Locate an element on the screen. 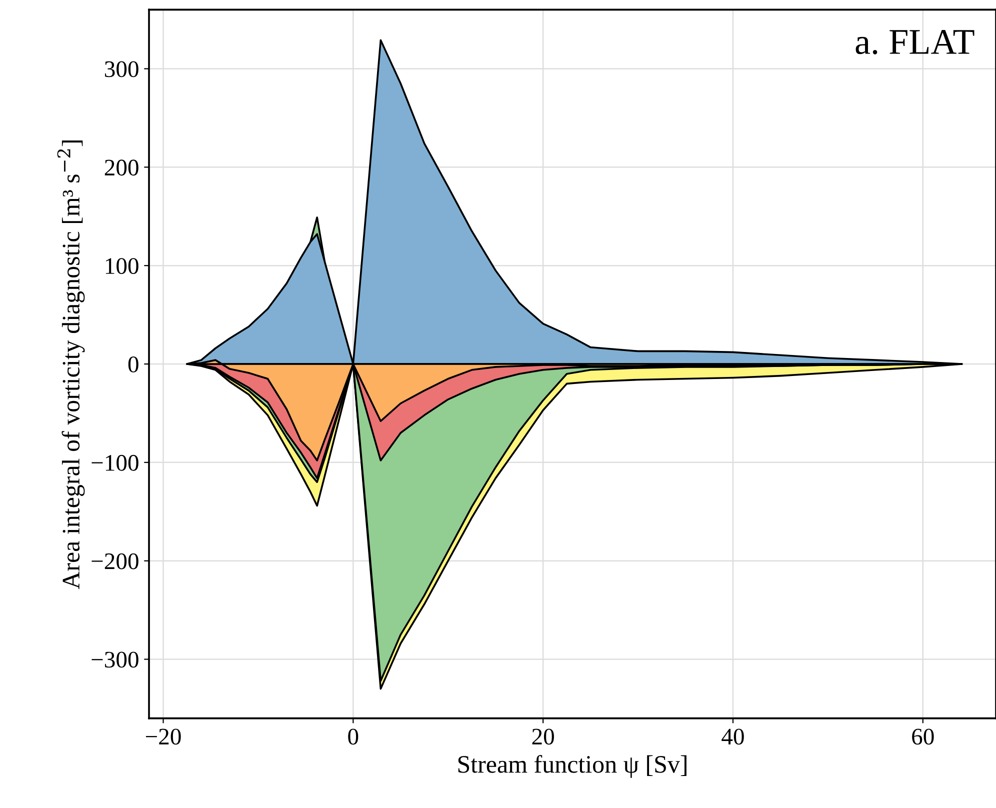 This screenshot has width=996, height=808. x-tick-label: 20 is located at coordinates (543, 736).